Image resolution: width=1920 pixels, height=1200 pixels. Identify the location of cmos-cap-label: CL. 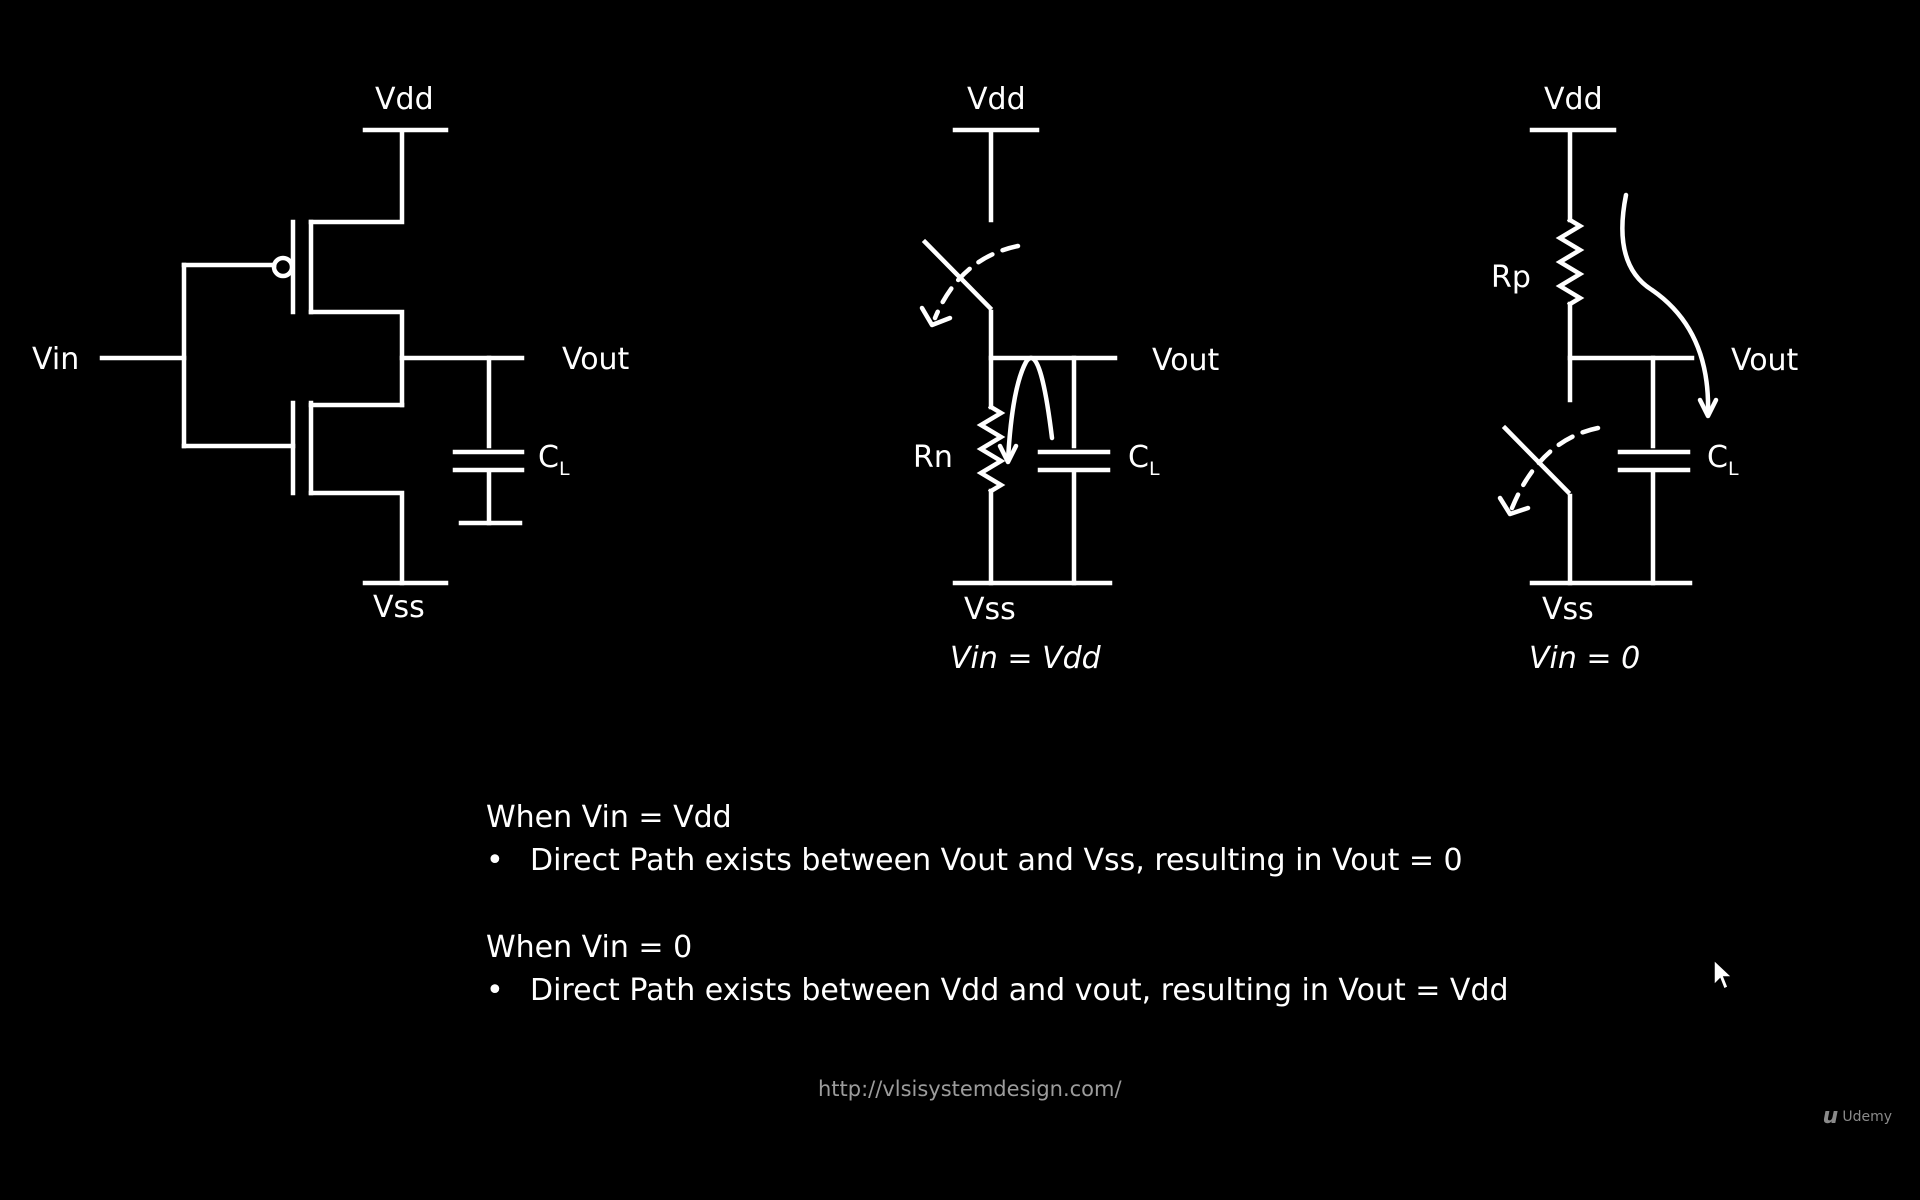
(554, 460).